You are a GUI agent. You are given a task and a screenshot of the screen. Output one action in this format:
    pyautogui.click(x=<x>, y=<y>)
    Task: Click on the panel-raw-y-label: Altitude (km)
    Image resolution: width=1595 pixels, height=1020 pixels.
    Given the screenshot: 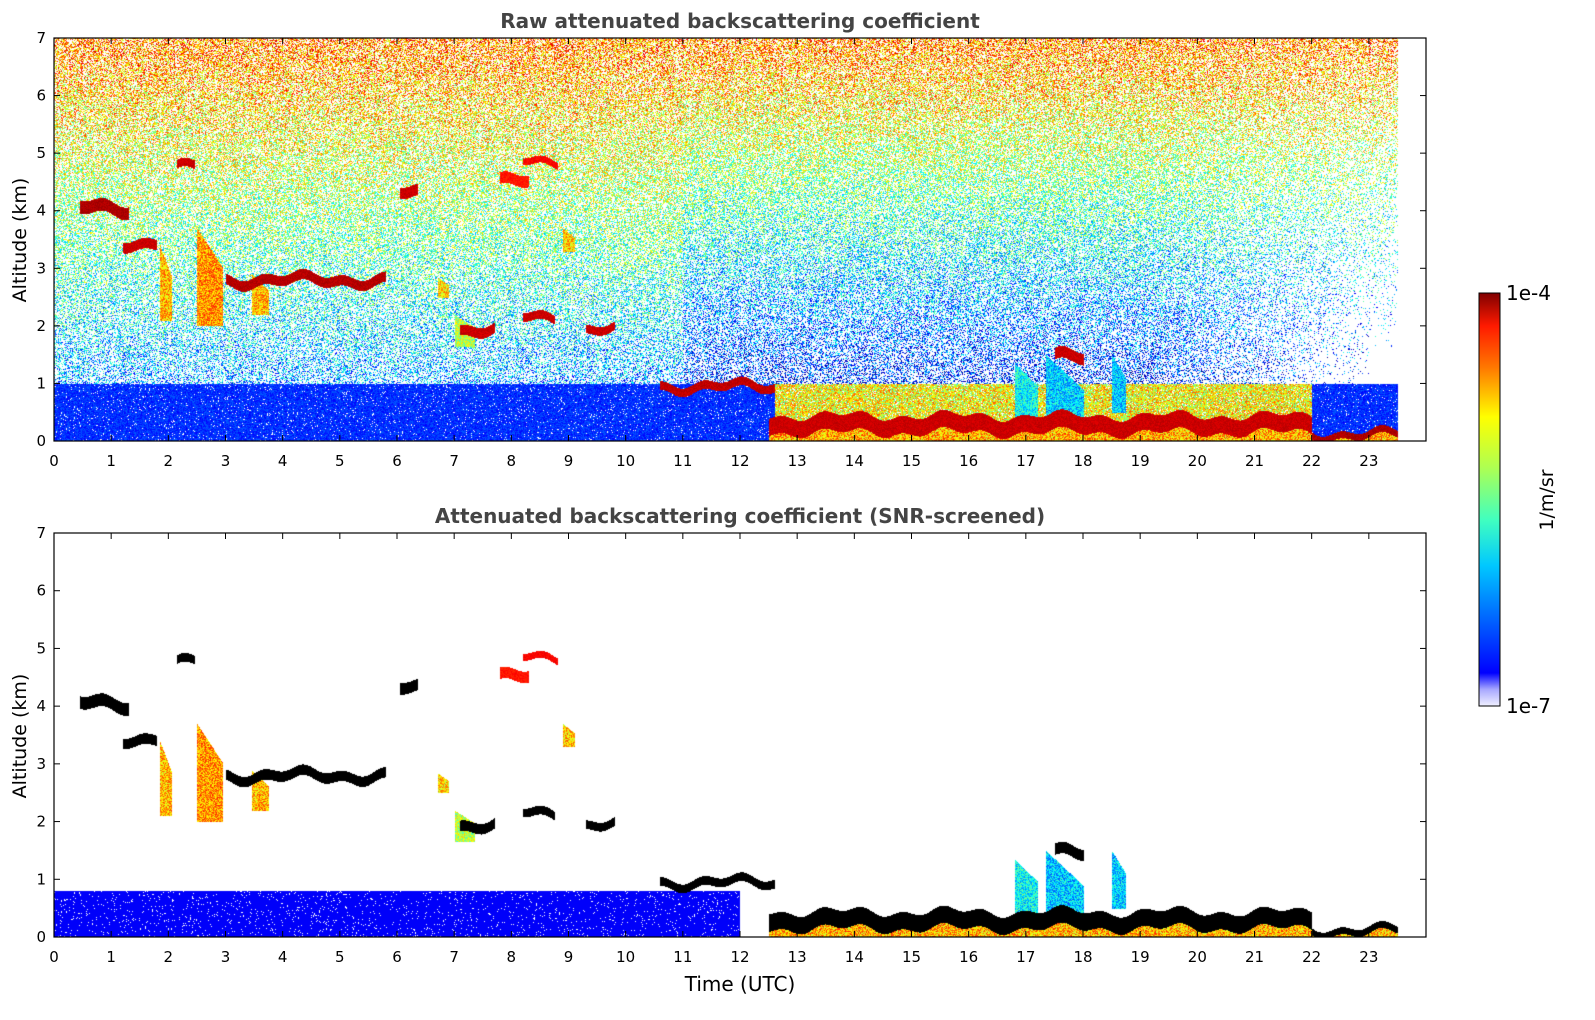 What is the action you would take?
    pyautogui.click(x=20, y=240)
    